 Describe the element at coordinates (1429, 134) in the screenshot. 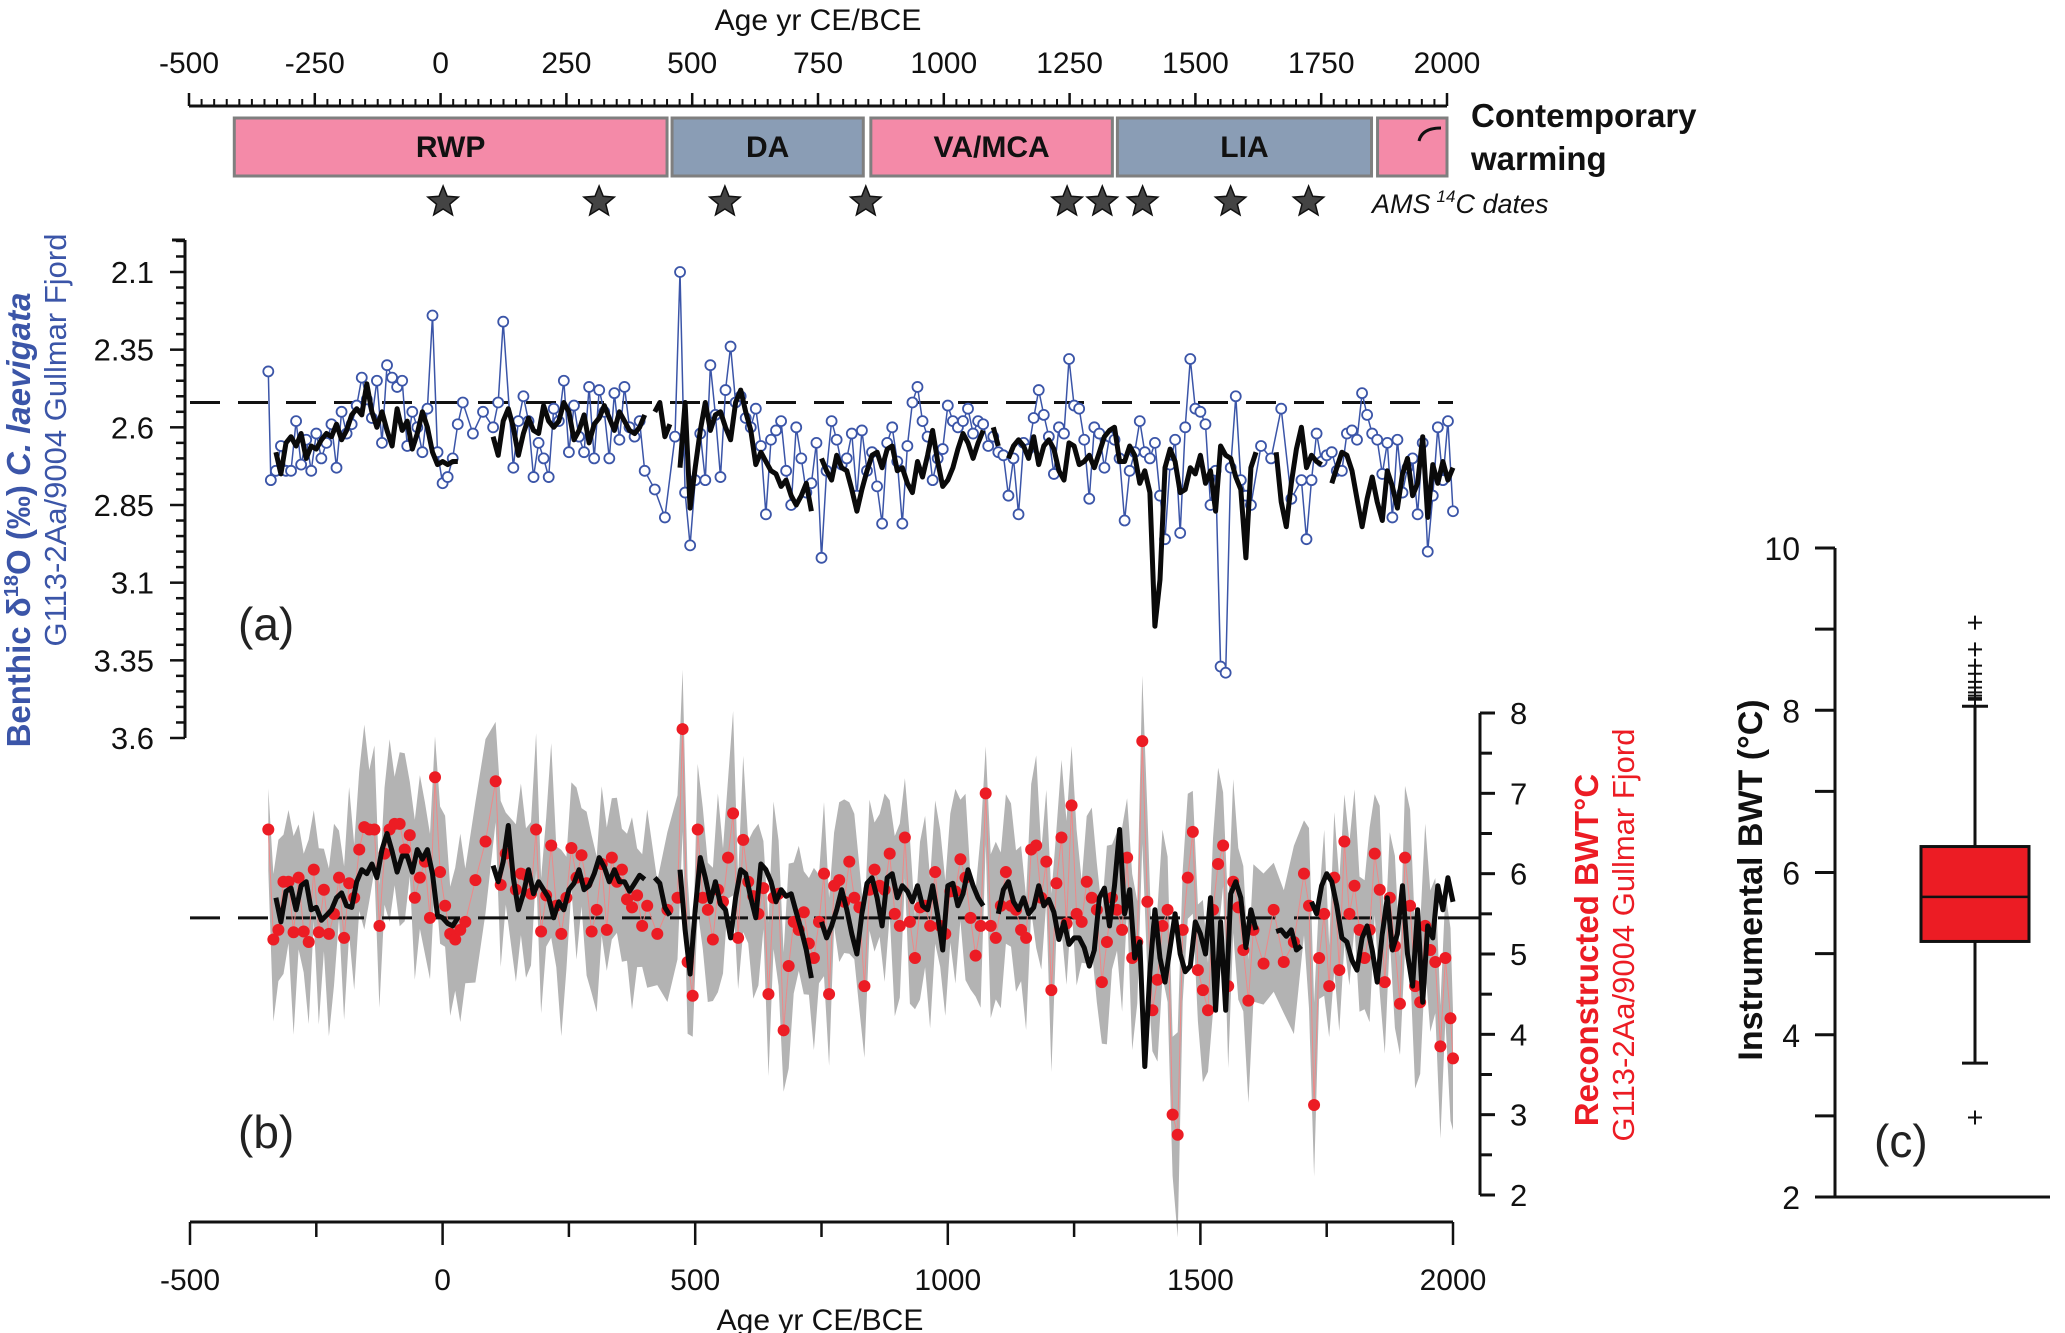

I see `contemporary-warming-leader` at that location.